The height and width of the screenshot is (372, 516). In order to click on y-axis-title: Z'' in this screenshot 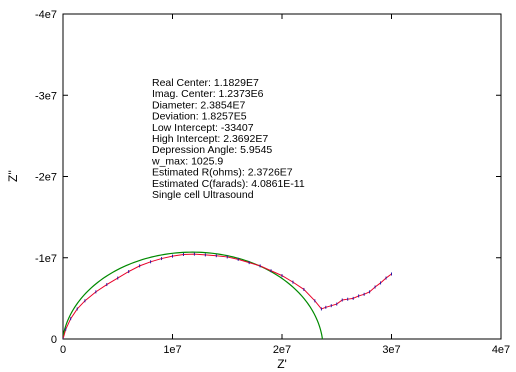, I will do `click(13, 176)`.